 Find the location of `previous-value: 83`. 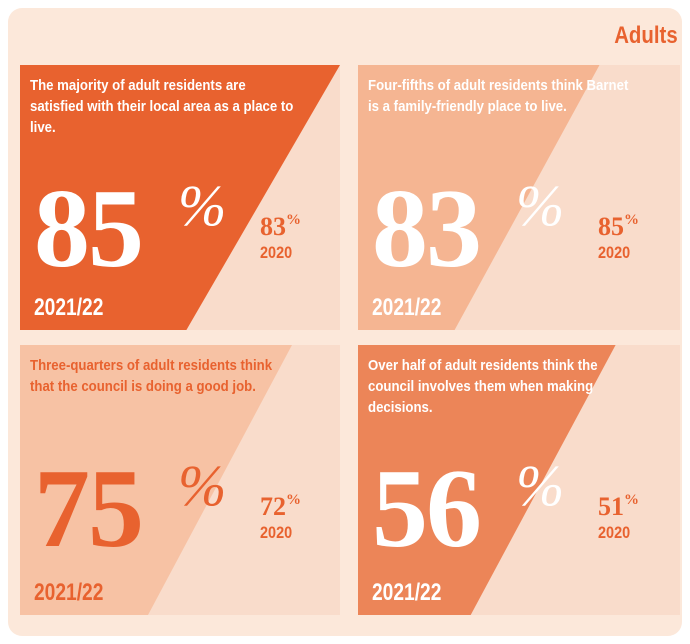

previous-value: 83 is located at coordinates (273, 226).